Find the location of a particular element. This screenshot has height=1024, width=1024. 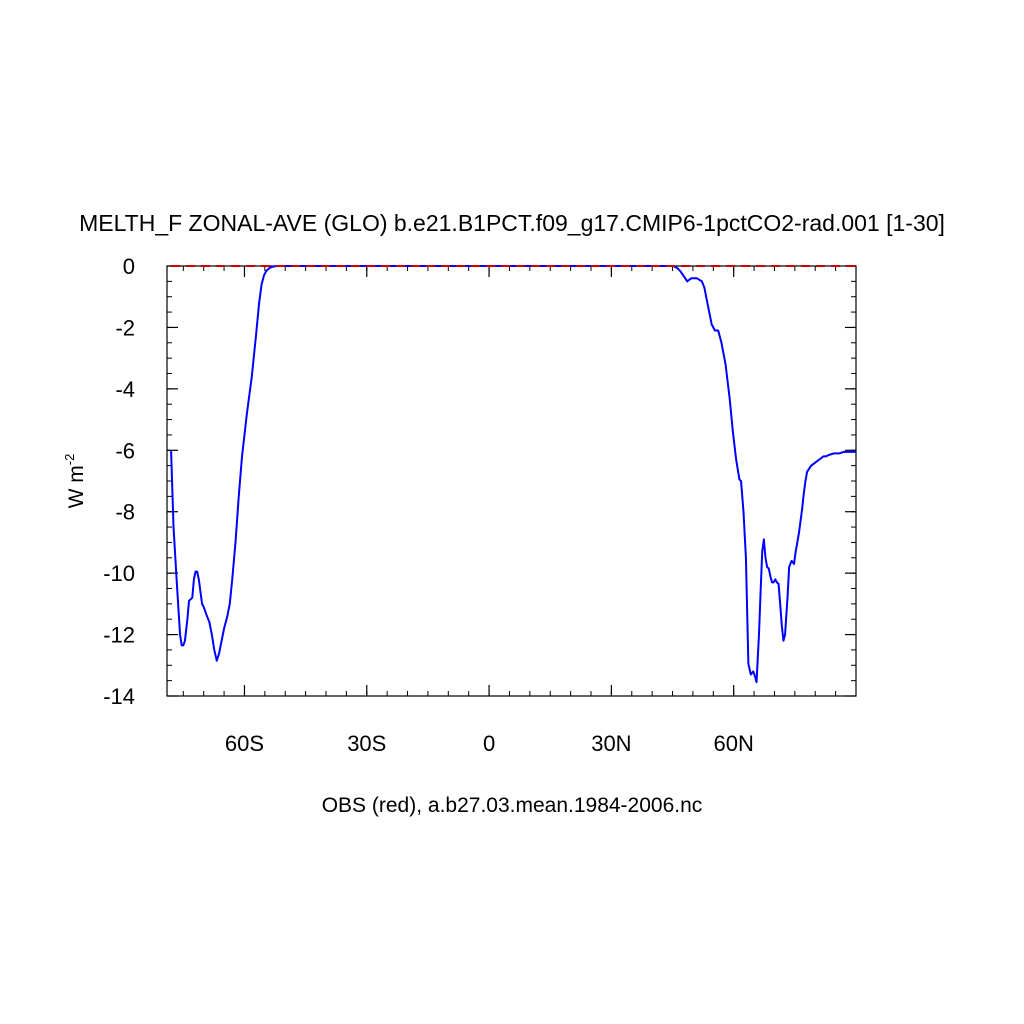

y-tick-label: -12 is located at coordinates (119, 635).